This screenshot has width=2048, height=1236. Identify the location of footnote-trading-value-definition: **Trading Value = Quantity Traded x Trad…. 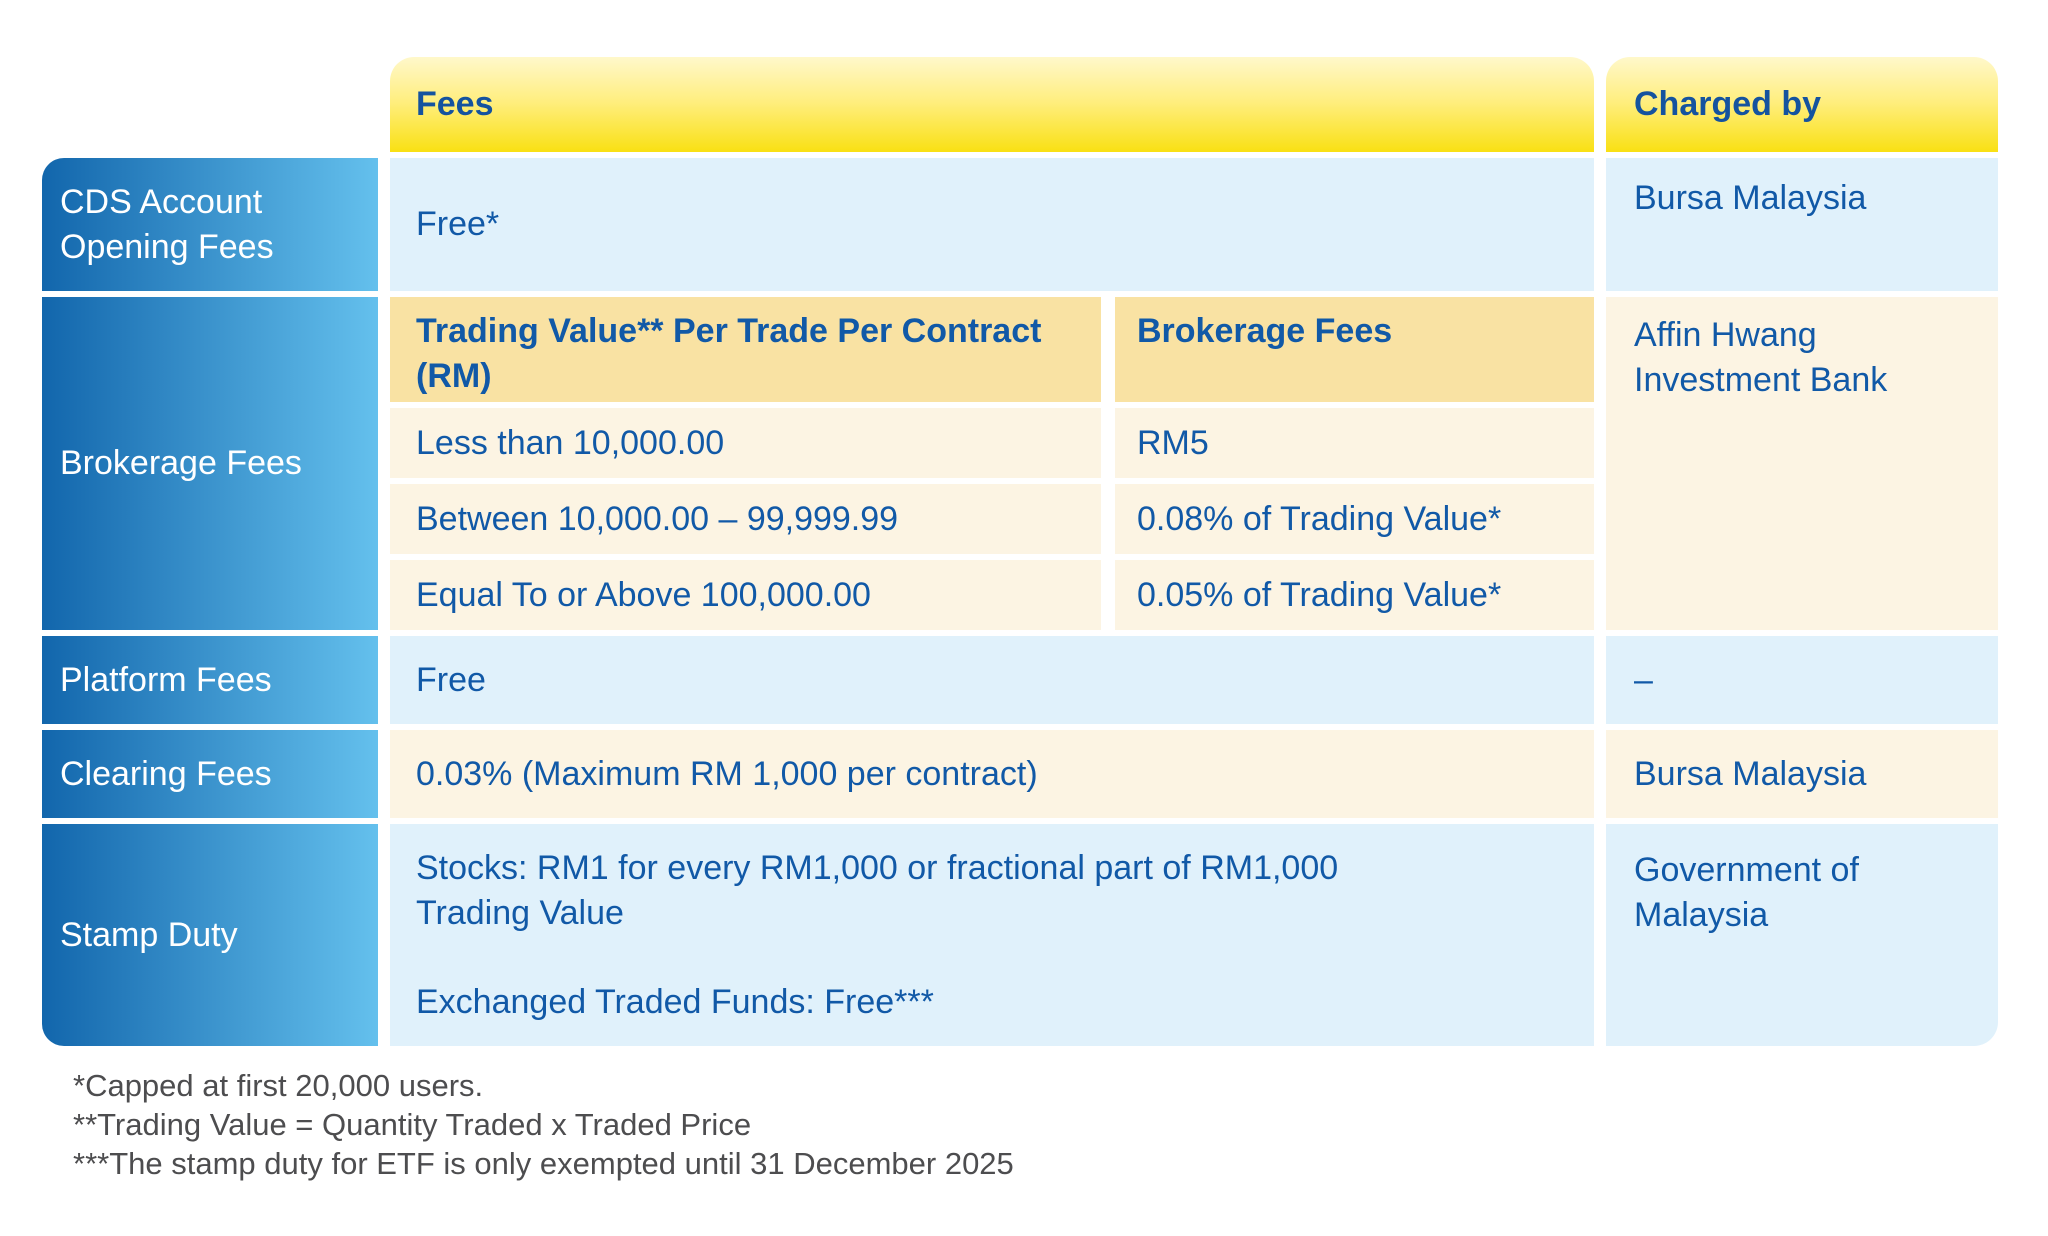
(412, 1124).